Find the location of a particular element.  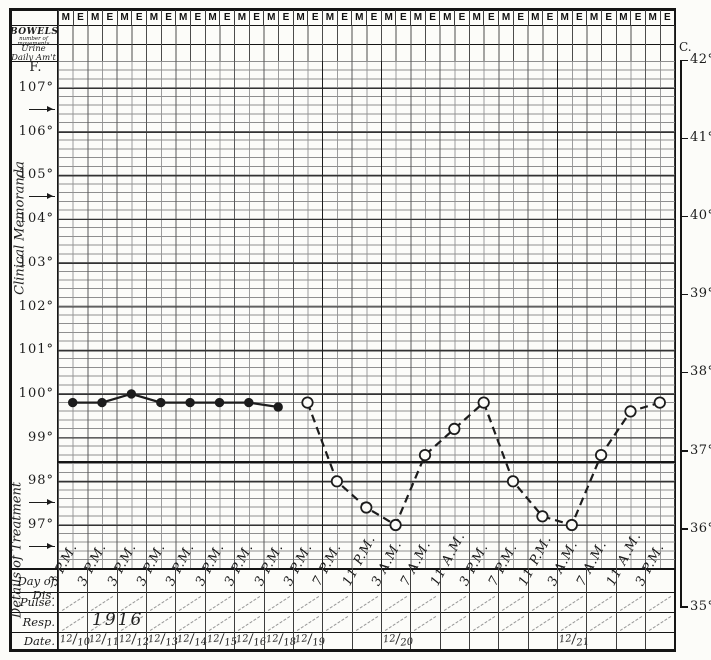

date-cell: 12/15 is located at coordinates (221, 640).